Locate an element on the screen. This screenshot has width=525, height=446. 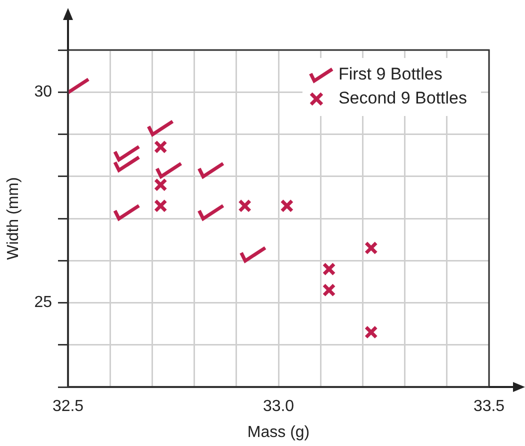
x-axis-title: Mass (g) is located at coordinates (278, 432).